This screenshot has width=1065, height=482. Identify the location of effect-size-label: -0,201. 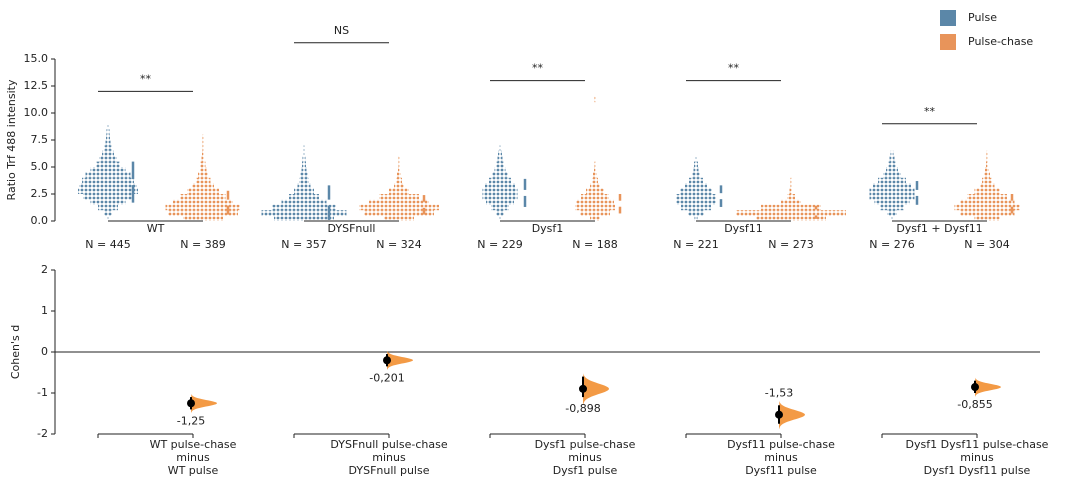
(386, 377).